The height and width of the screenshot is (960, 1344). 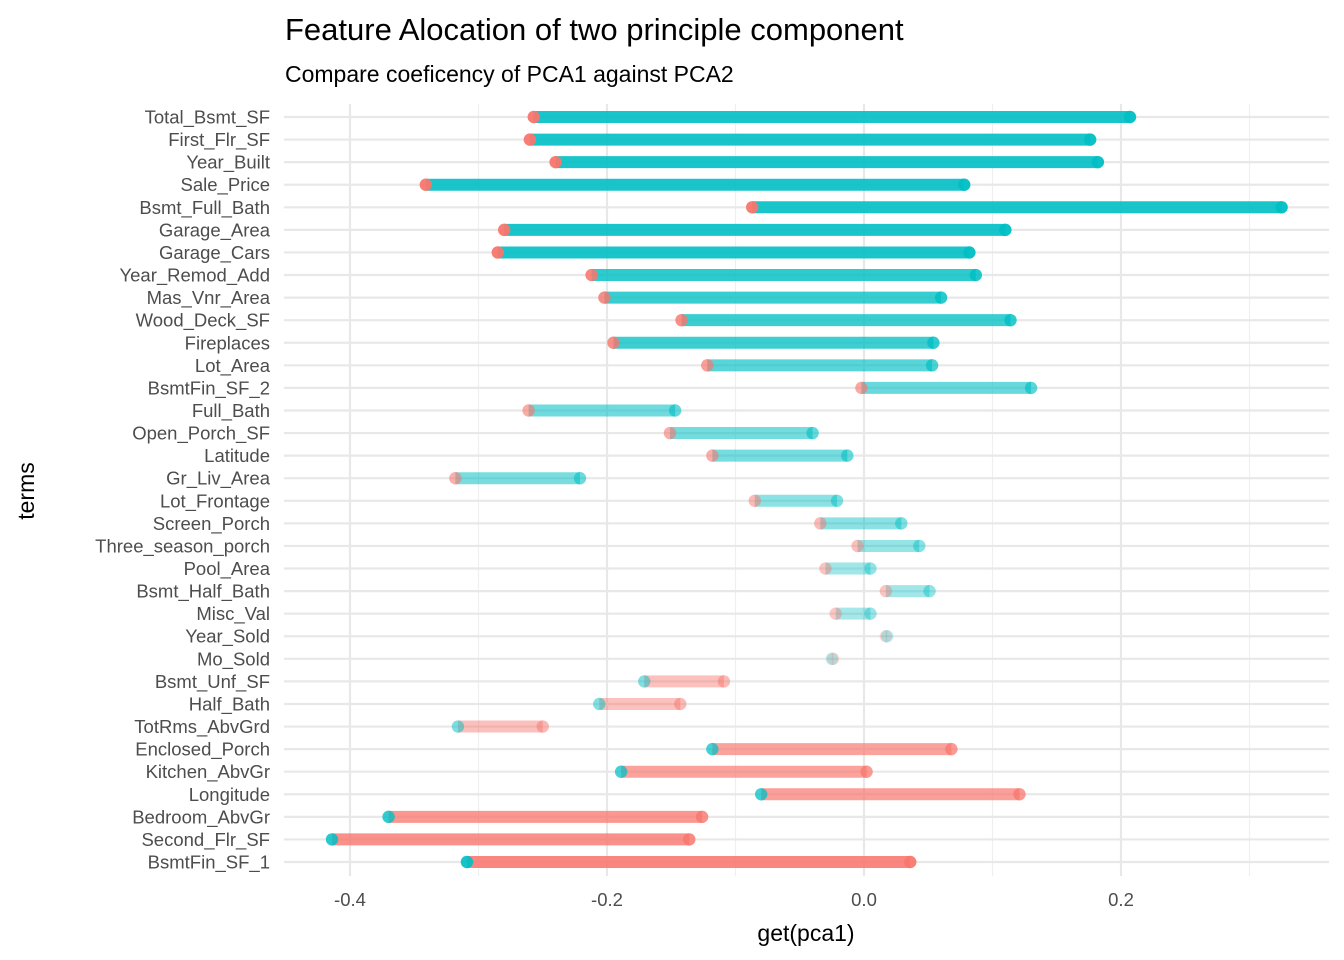 I want to click on x-tick-label: 0.2, so click(x=1121, y=899).